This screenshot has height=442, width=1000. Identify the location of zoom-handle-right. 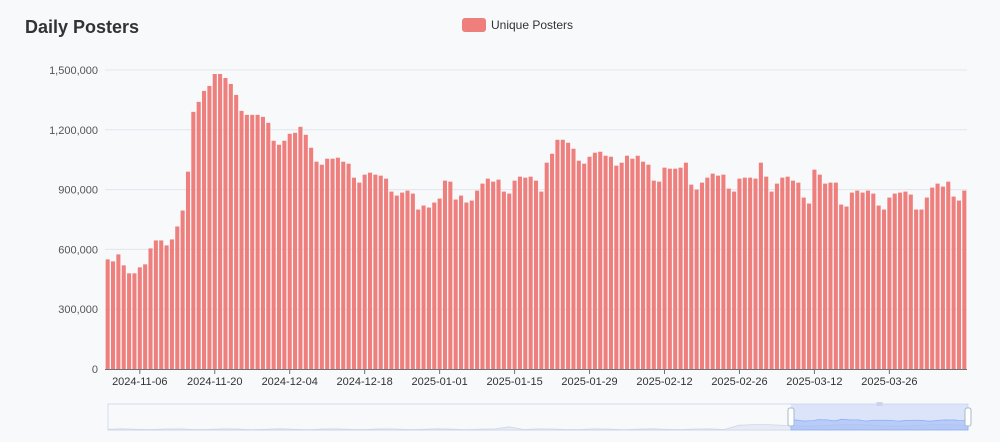
(968, 417).